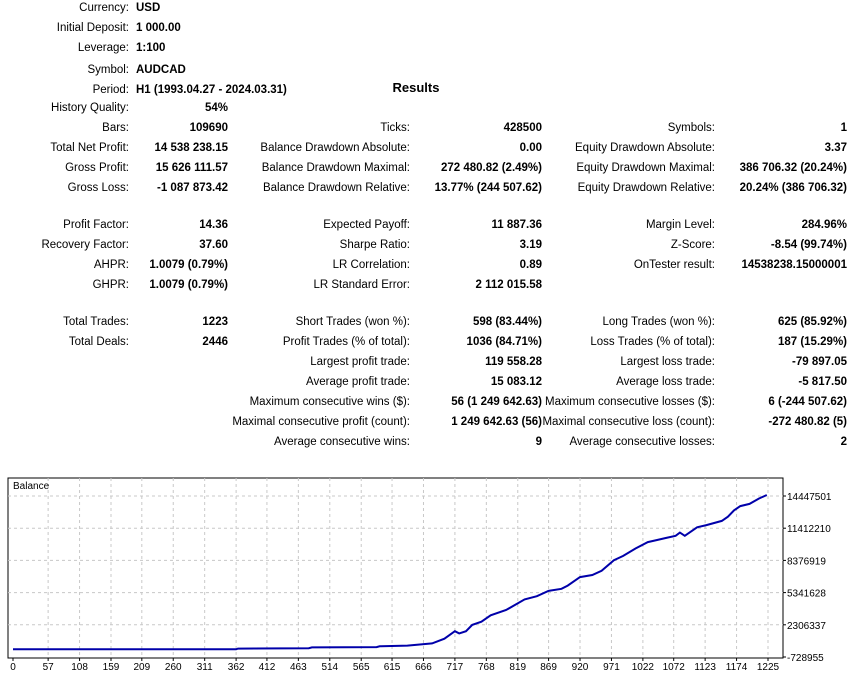 Image resolution: width=863 pixels, height=680 pixels. Describe the element at coordinates (89, 148) in the screenshot. I see `total-net-profit-label: Total Net Profit:` at that location.